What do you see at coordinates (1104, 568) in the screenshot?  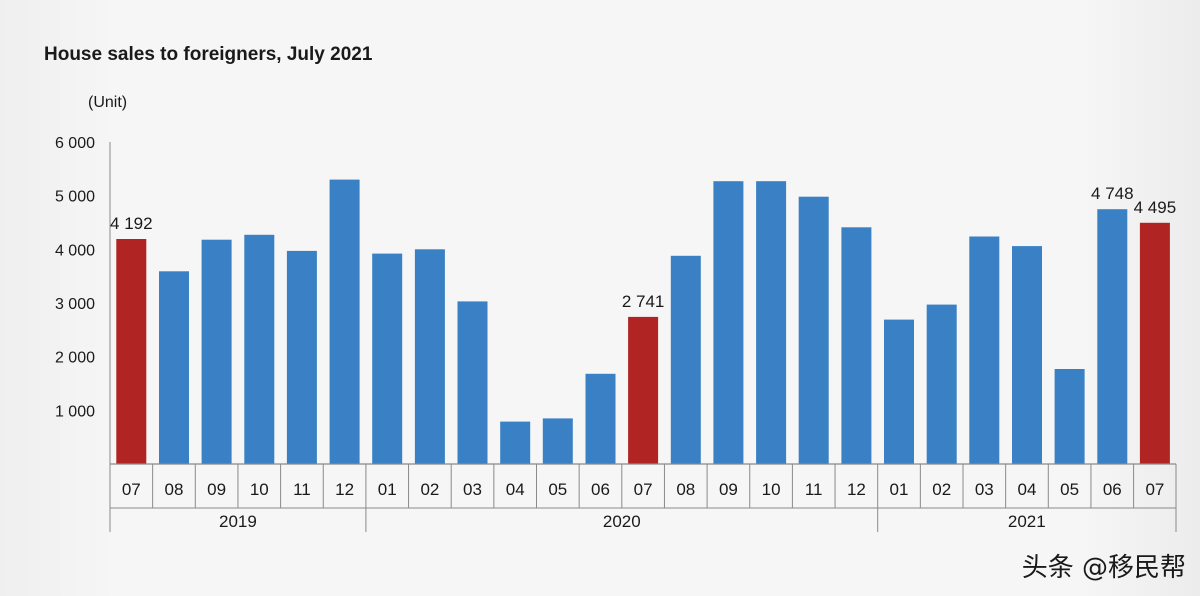 I see `watermark-text: 头条 @移民帮` at bounding box center [1104, 568].